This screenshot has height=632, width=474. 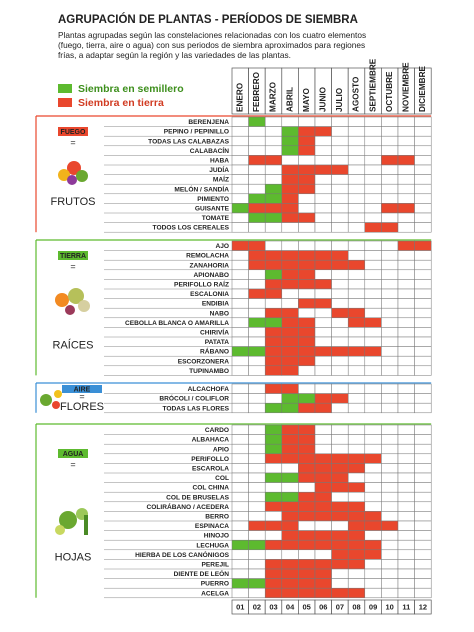 What do you see at coordinates (289, 99) in the screenshot?
I see `month-header: ABRIL` at bounding box center [289, 99].